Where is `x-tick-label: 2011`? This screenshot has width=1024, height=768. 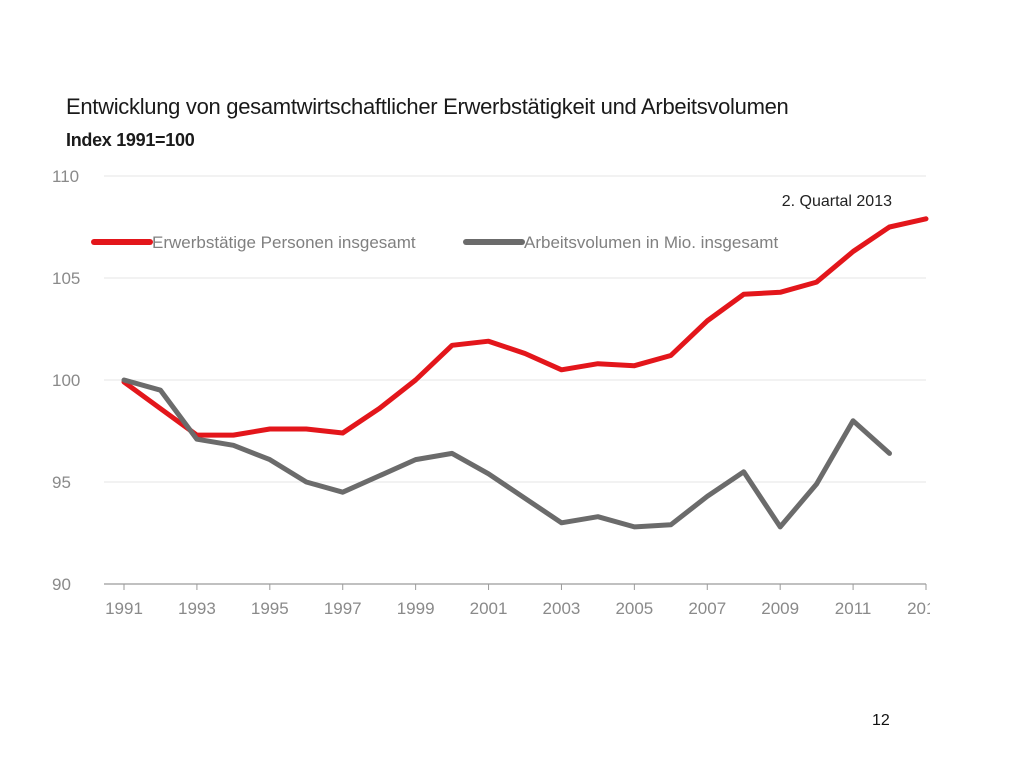 x-tick-label: 2011 is located at coordinates (853, 608).